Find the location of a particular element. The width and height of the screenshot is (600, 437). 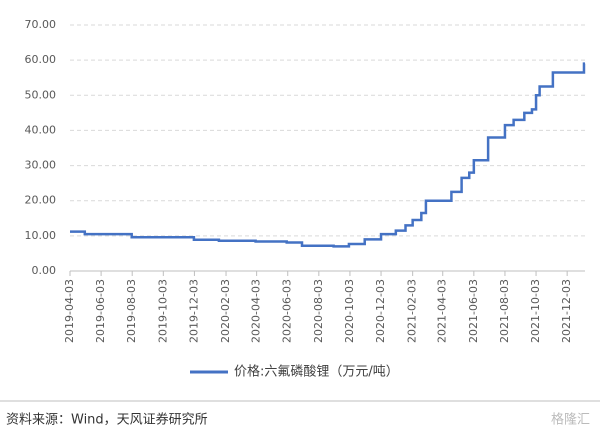

x-tick-label: 2020-10-03 is located at coordinates (349, 311).